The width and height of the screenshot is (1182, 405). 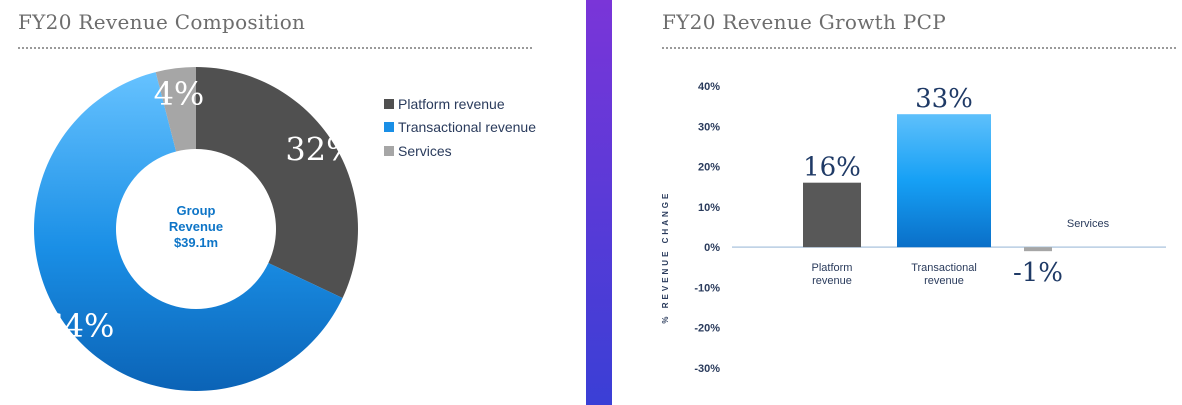 What do you see at coordinates (275, 48) in the screenshot?
I see `left-title-rule` at bounding box center [275, 48].